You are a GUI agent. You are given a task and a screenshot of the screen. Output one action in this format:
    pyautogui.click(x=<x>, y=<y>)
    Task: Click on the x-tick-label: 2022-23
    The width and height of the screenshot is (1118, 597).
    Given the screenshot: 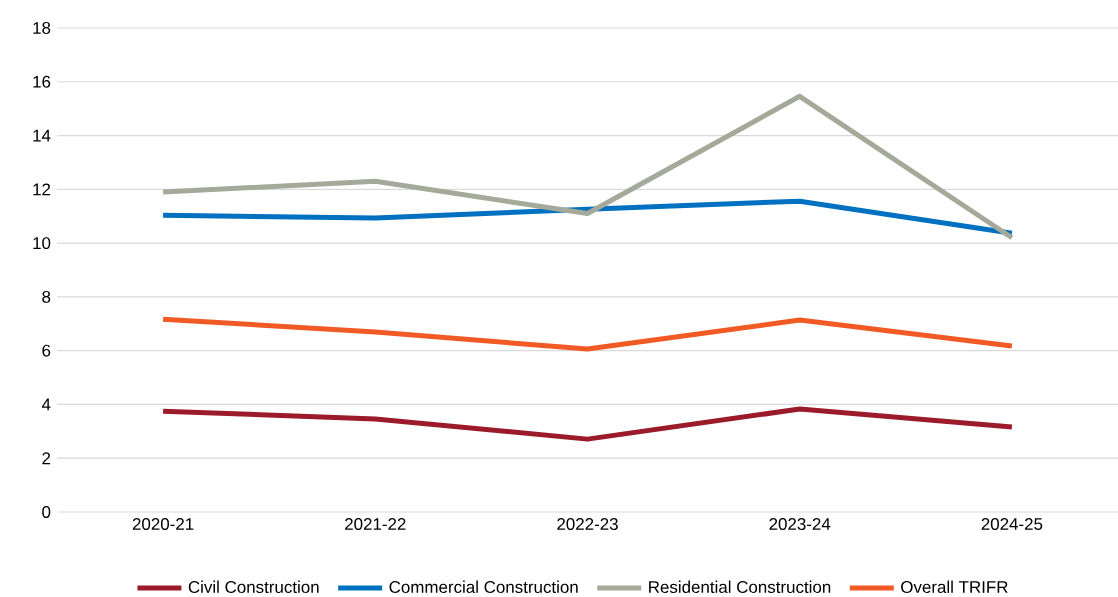 What is the action you would take?
    pyautogui.click(x=587, y=524)
    